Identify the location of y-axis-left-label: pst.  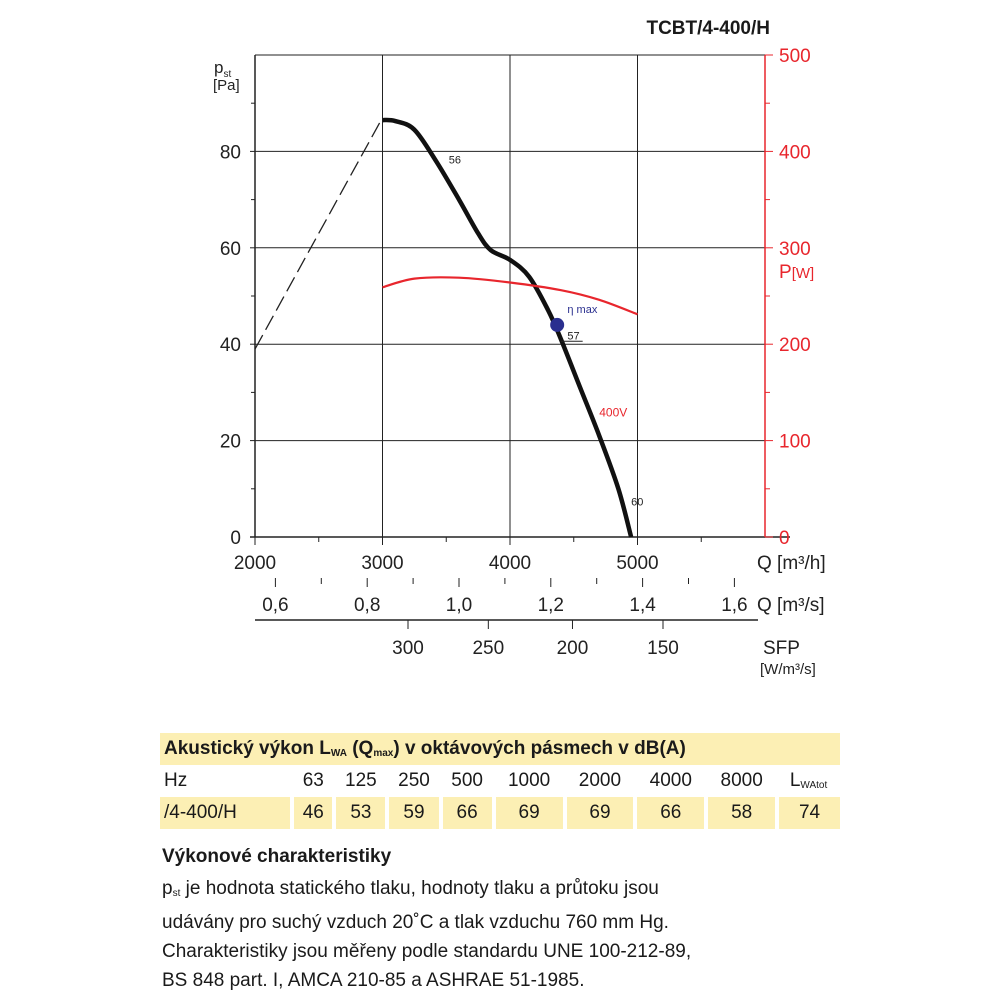
(222, 69).